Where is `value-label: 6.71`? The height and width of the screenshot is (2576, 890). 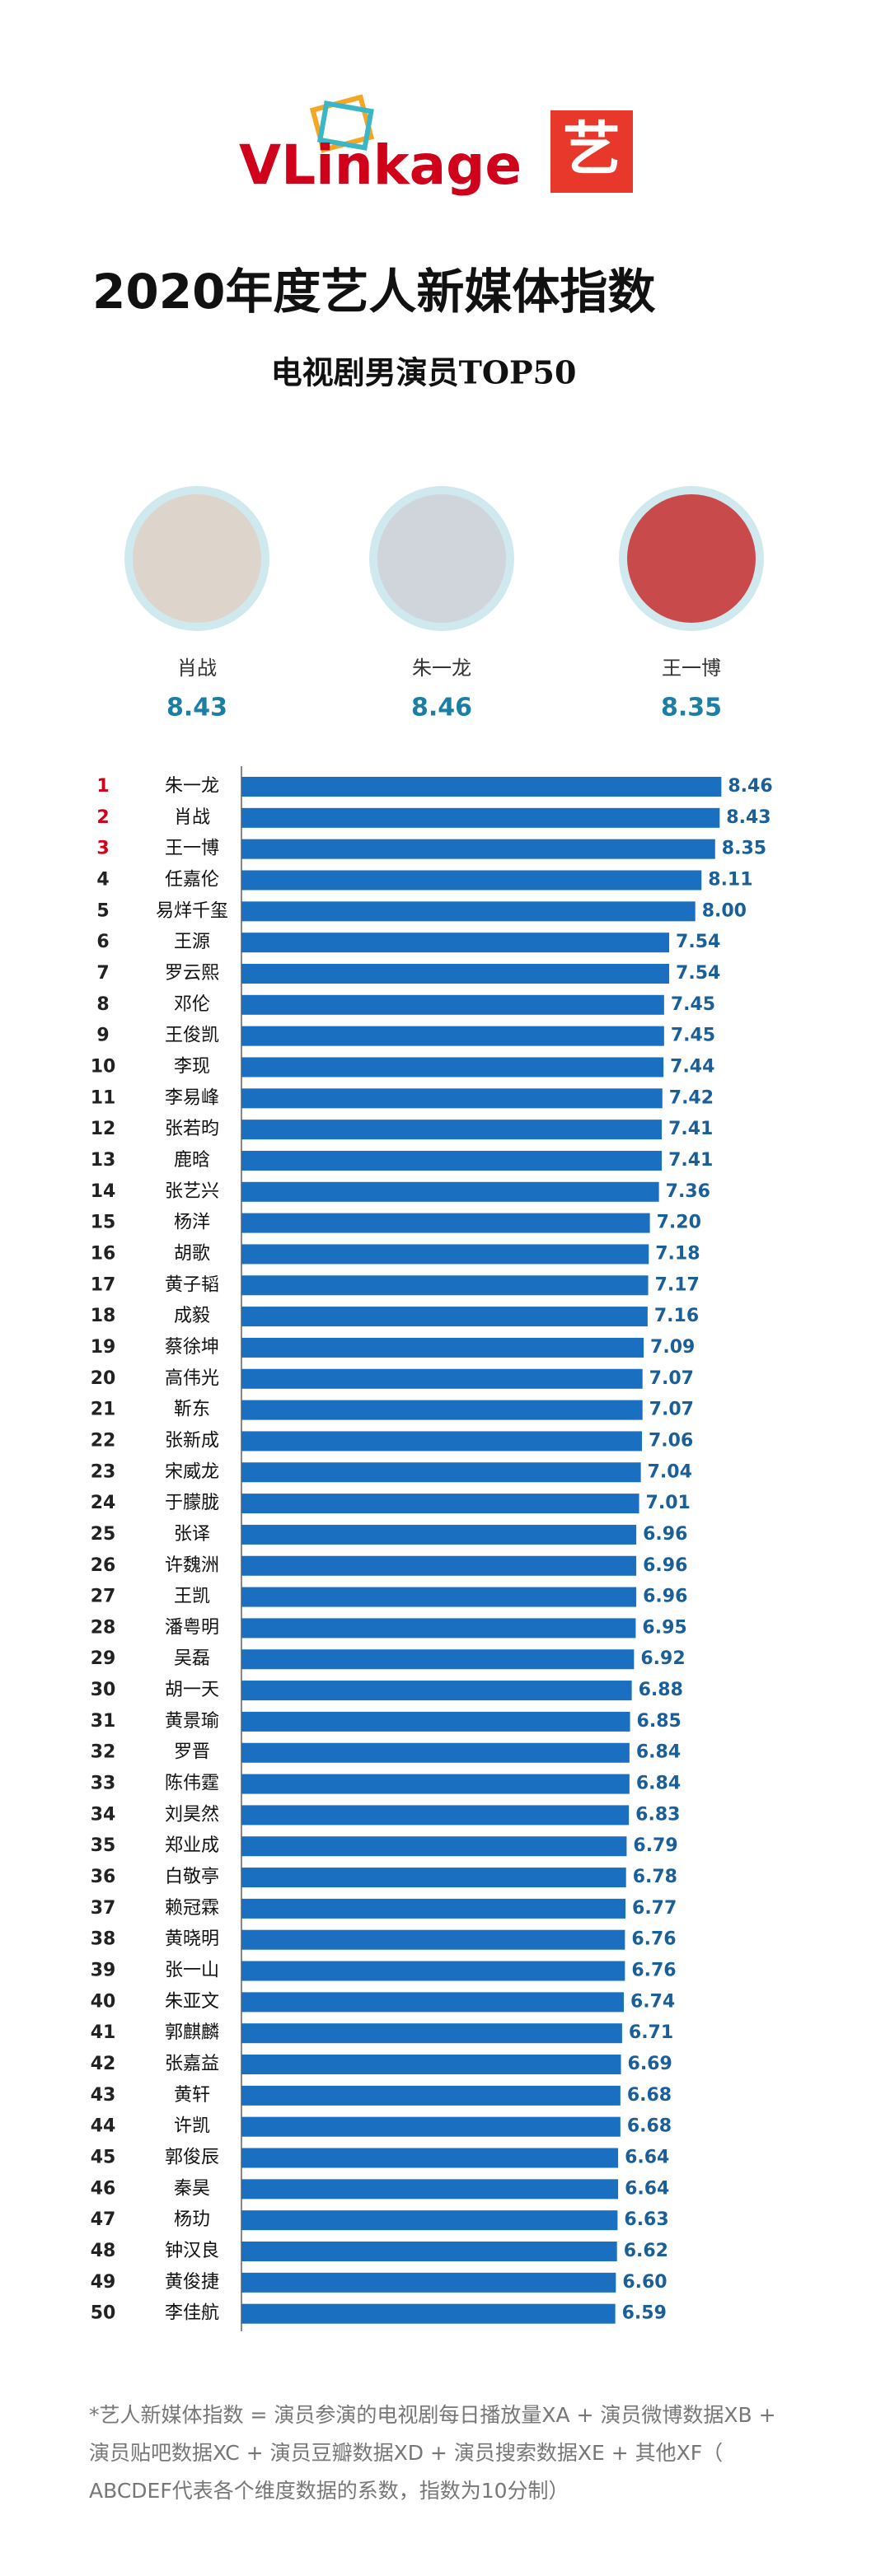 value-label: 6.71 is located at coordinates (651, 2032).